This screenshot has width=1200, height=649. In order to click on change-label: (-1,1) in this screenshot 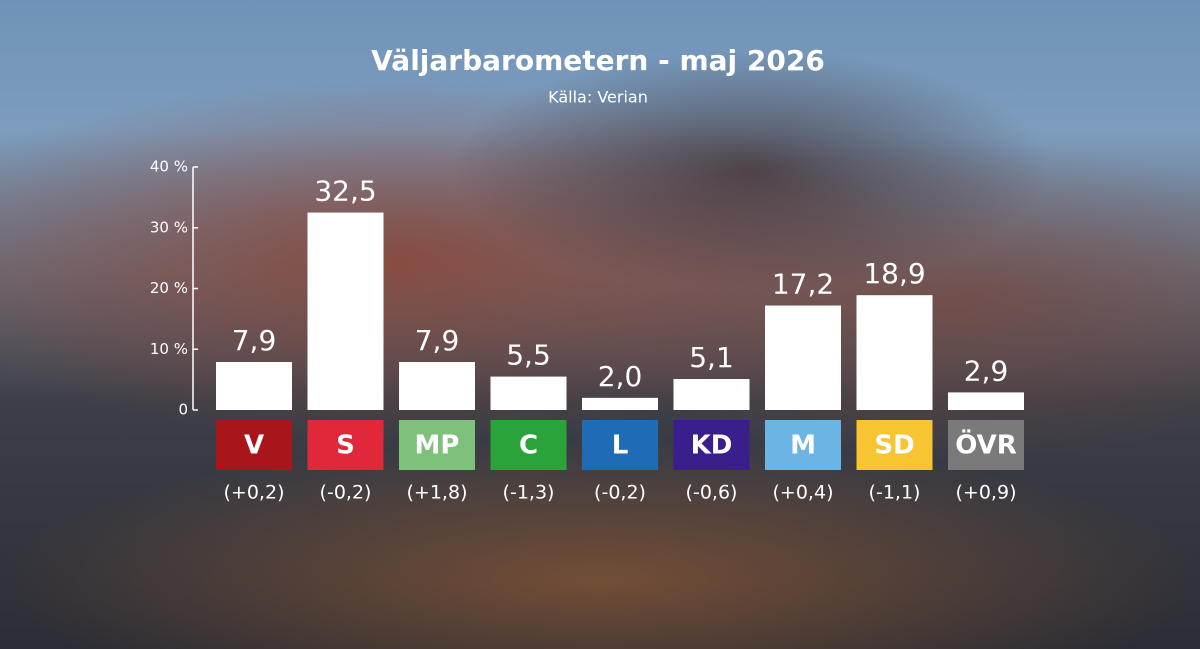, I will do `click(895, 493)`.